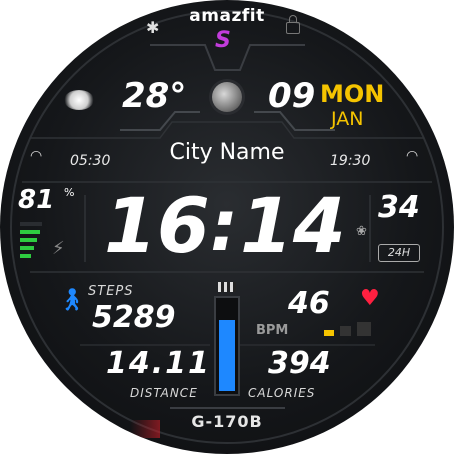 This screenshot has width=454, height=454. Describe the element at coordinates (227, 152) in the screenshot. I see `city-name: City Name` at that location.